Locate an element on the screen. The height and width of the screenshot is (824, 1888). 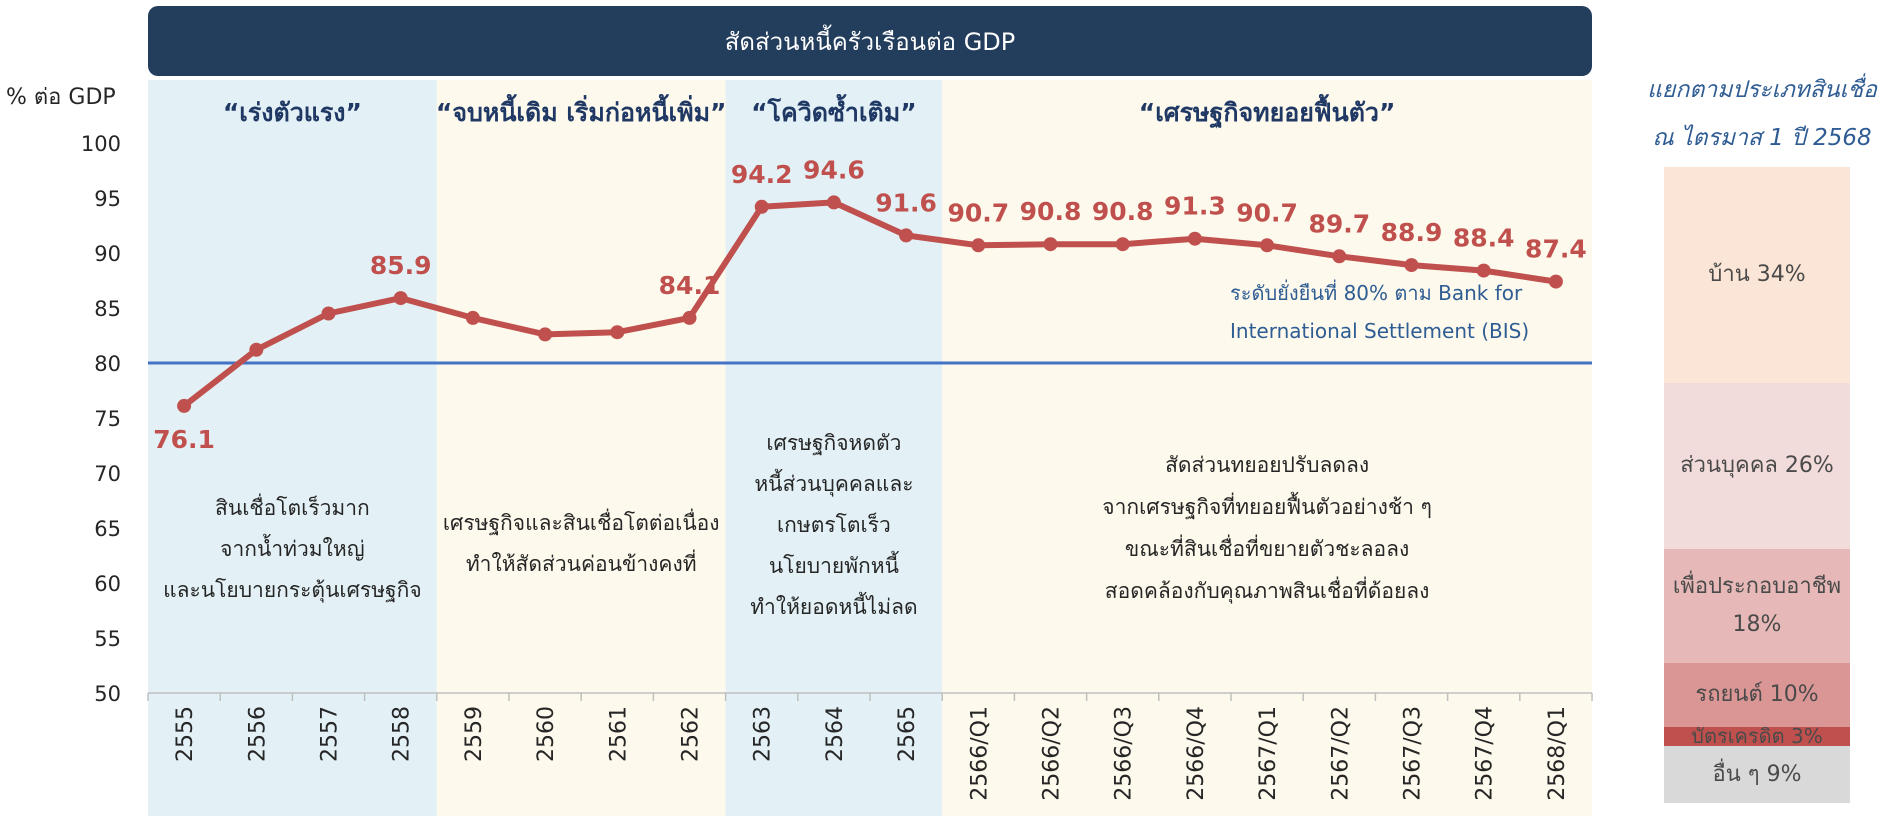
breakdown-segment-label-4: รถยนต์ 10% is located at coordinates (1757, 695).